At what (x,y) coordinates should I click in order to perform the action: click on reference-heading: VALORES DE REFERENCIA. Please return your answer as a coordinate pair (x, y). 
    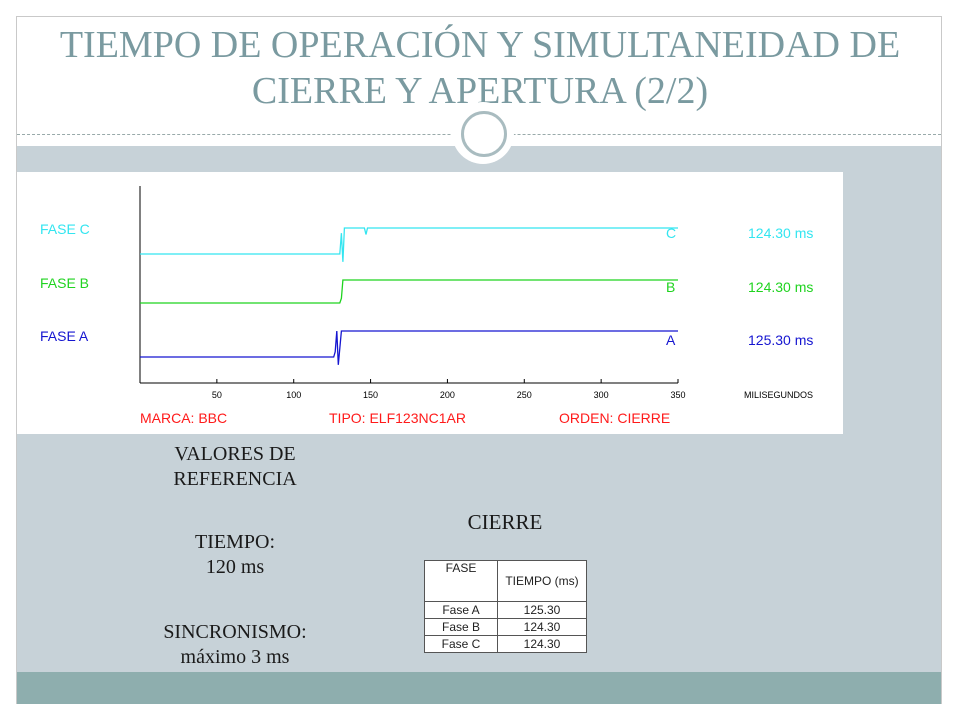
    Looking at the image, I should click on (235, 467).